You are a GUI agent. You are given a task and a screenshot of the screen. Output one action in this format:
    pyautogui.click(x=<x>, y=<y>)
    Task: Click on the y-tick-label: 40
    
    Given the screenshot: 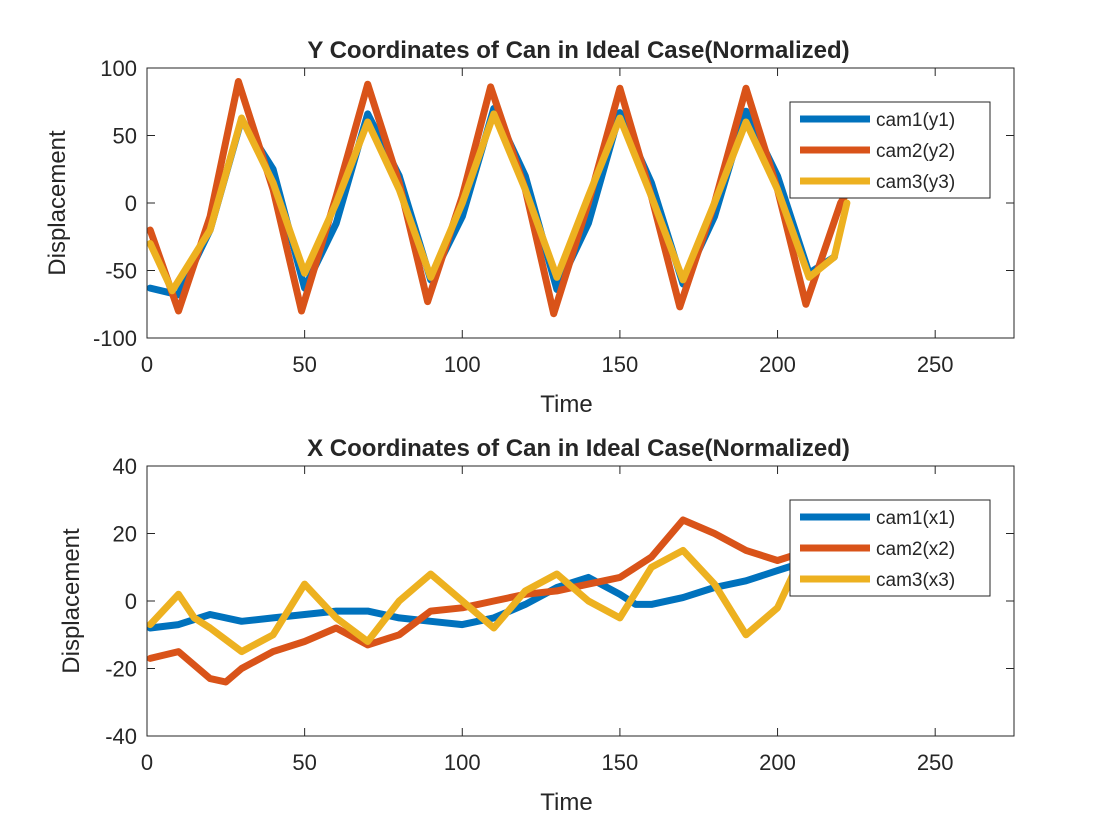 What is the action you would take?
    pyautogui.click(x=125, y=466)
    